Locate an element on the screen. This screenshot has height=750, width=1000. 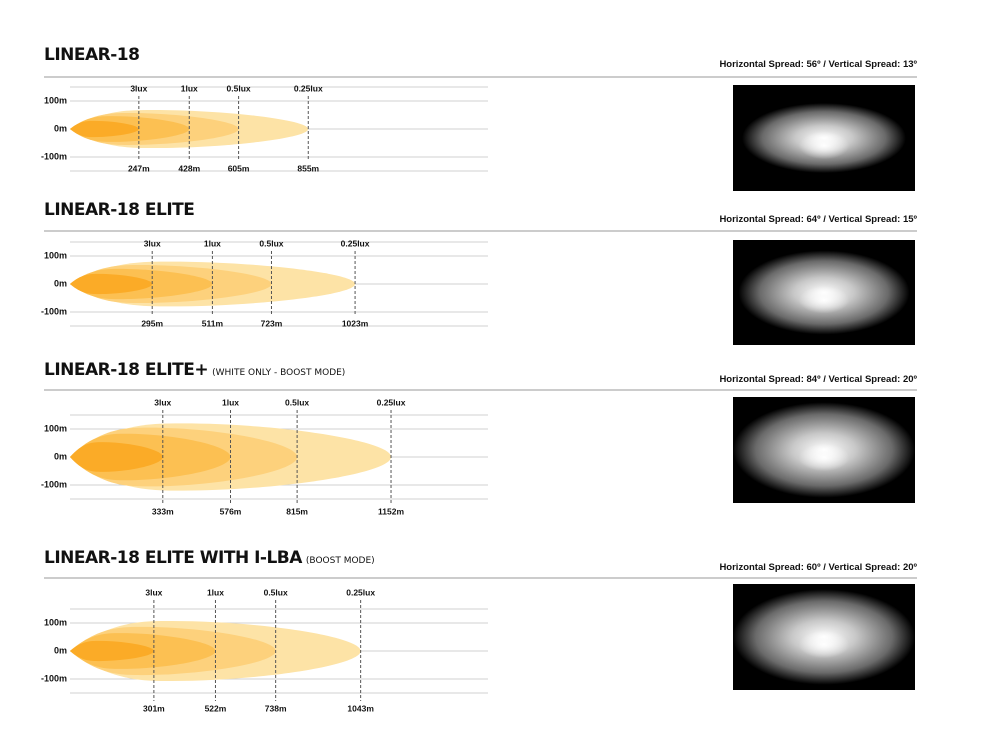
title-text: LINEAR-18 ELITE is located at coordinates (119, 210).